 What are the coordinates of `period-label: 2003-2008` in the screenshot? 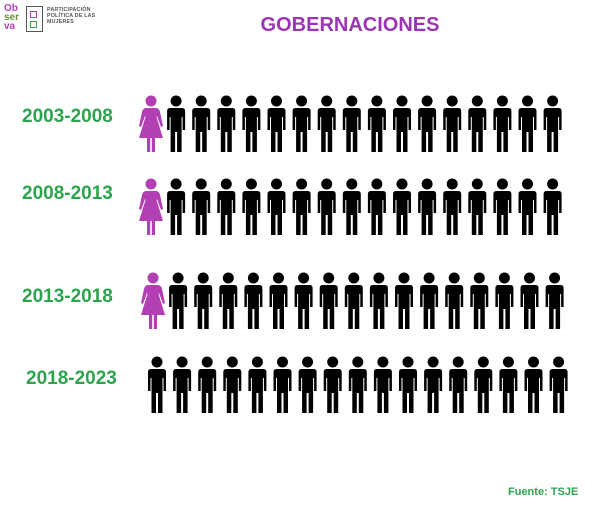 It's located at (67, 116).